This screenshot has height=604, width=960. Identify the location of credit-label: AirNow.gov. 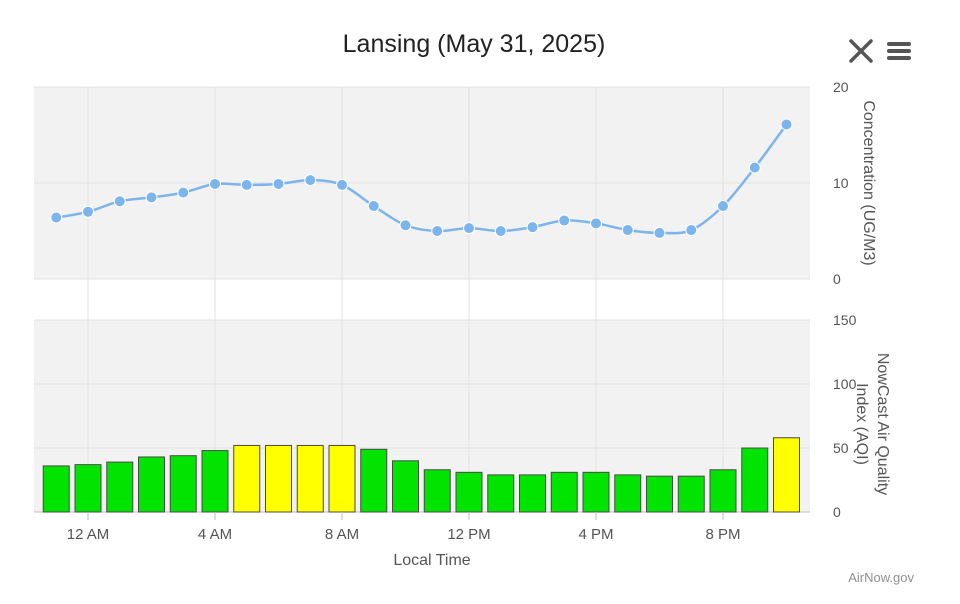
(881, 577).